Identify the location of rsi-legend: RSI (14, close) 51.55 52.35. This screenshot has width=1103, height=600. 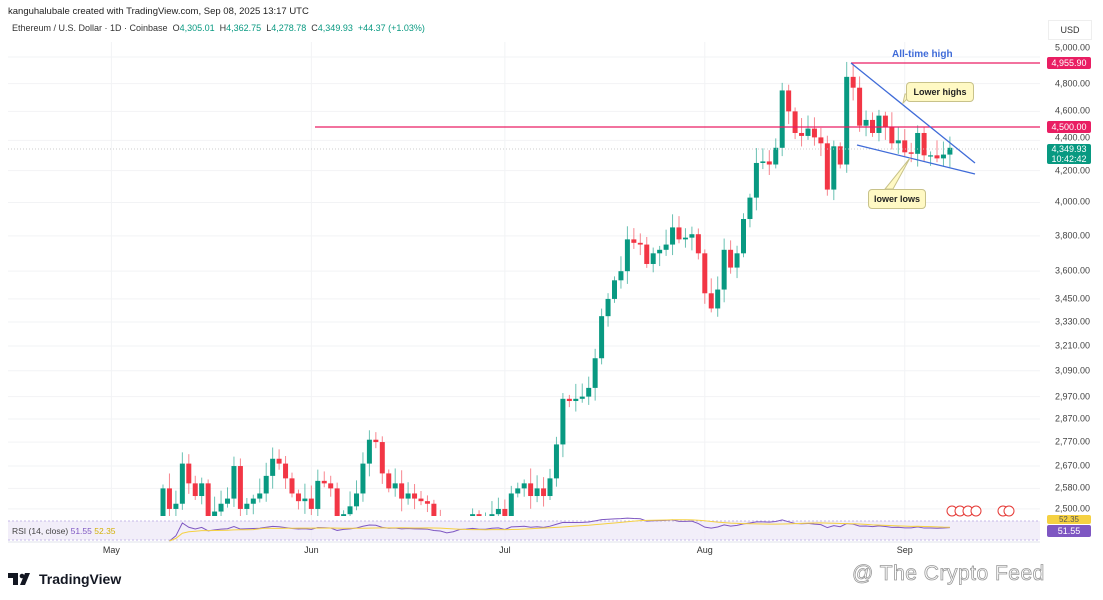
(64, 531).